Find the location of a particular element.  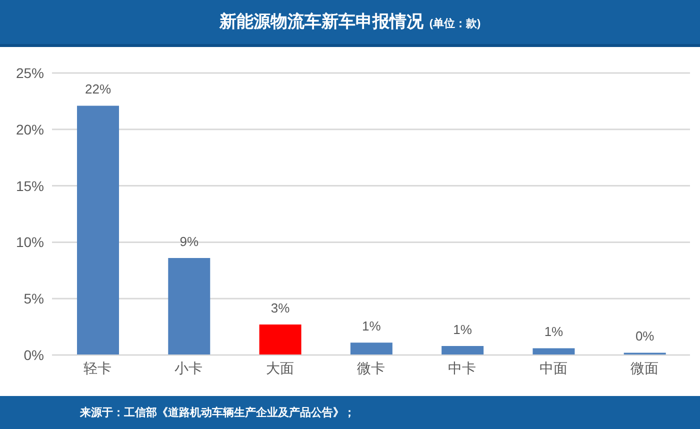

y-tick-label: 25% is located at coordinates (30, 72).